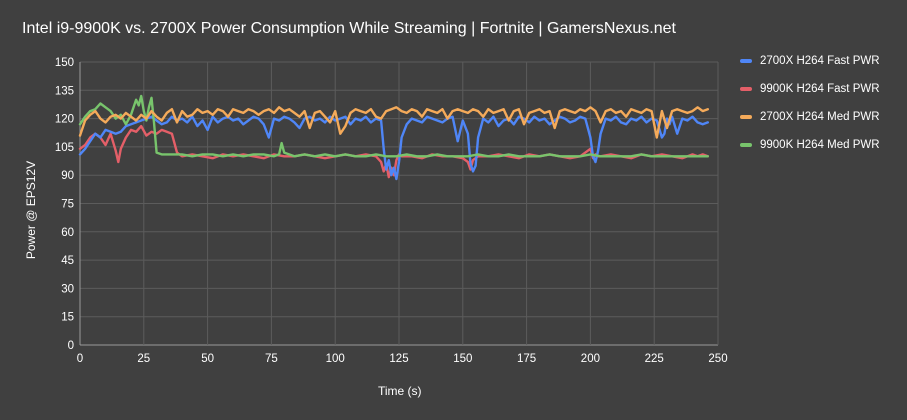 The width and height of the screenshot is (907, 420). Describe the element at coordinates (654, 359) in the screenshot. I see `x-tick-label: 225` at that location.